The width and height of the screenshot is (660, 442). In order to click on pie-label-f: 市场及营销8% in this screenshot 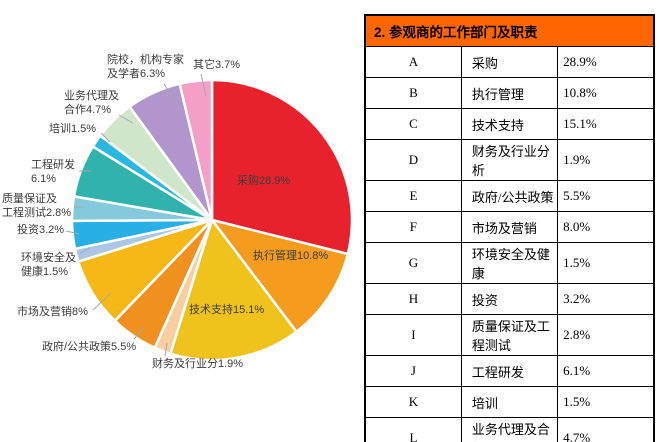, I will do `click(52, 312)`.